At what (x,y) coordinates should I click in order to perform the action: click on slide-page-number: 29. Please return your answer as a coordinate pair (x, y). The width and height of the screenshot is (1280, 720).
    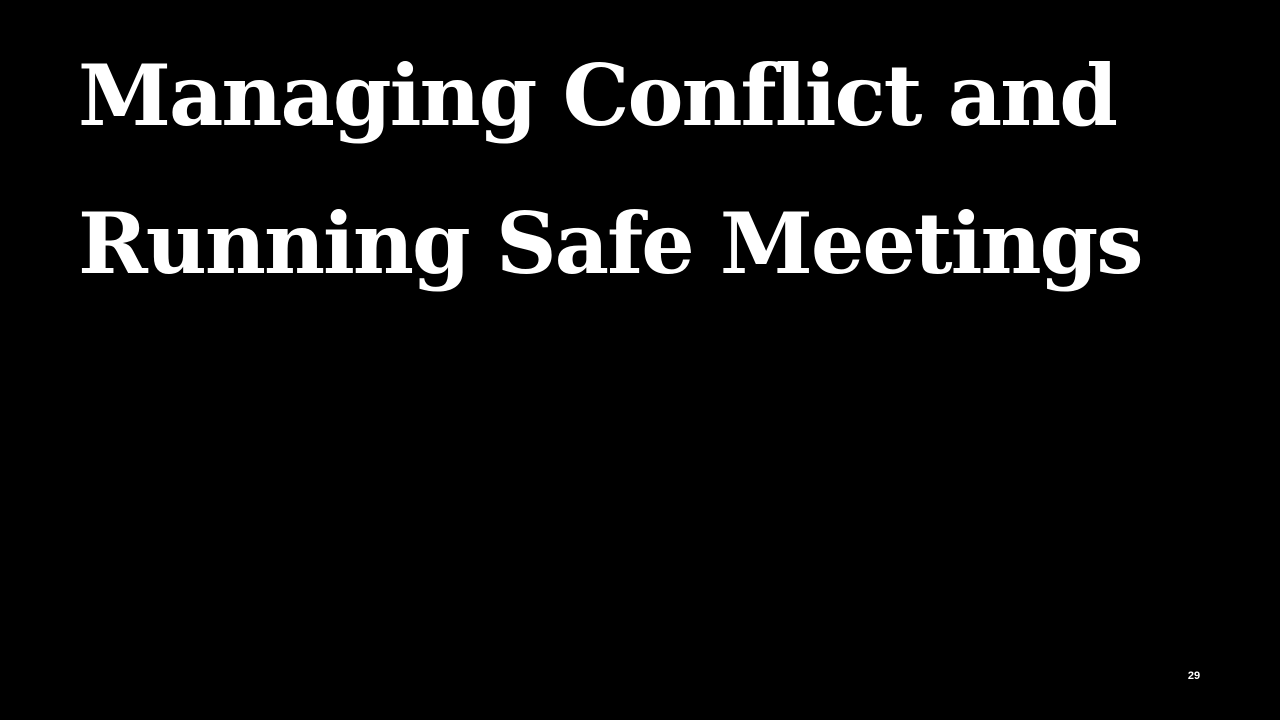
    Looking at the image, I should click on (1194, 676).